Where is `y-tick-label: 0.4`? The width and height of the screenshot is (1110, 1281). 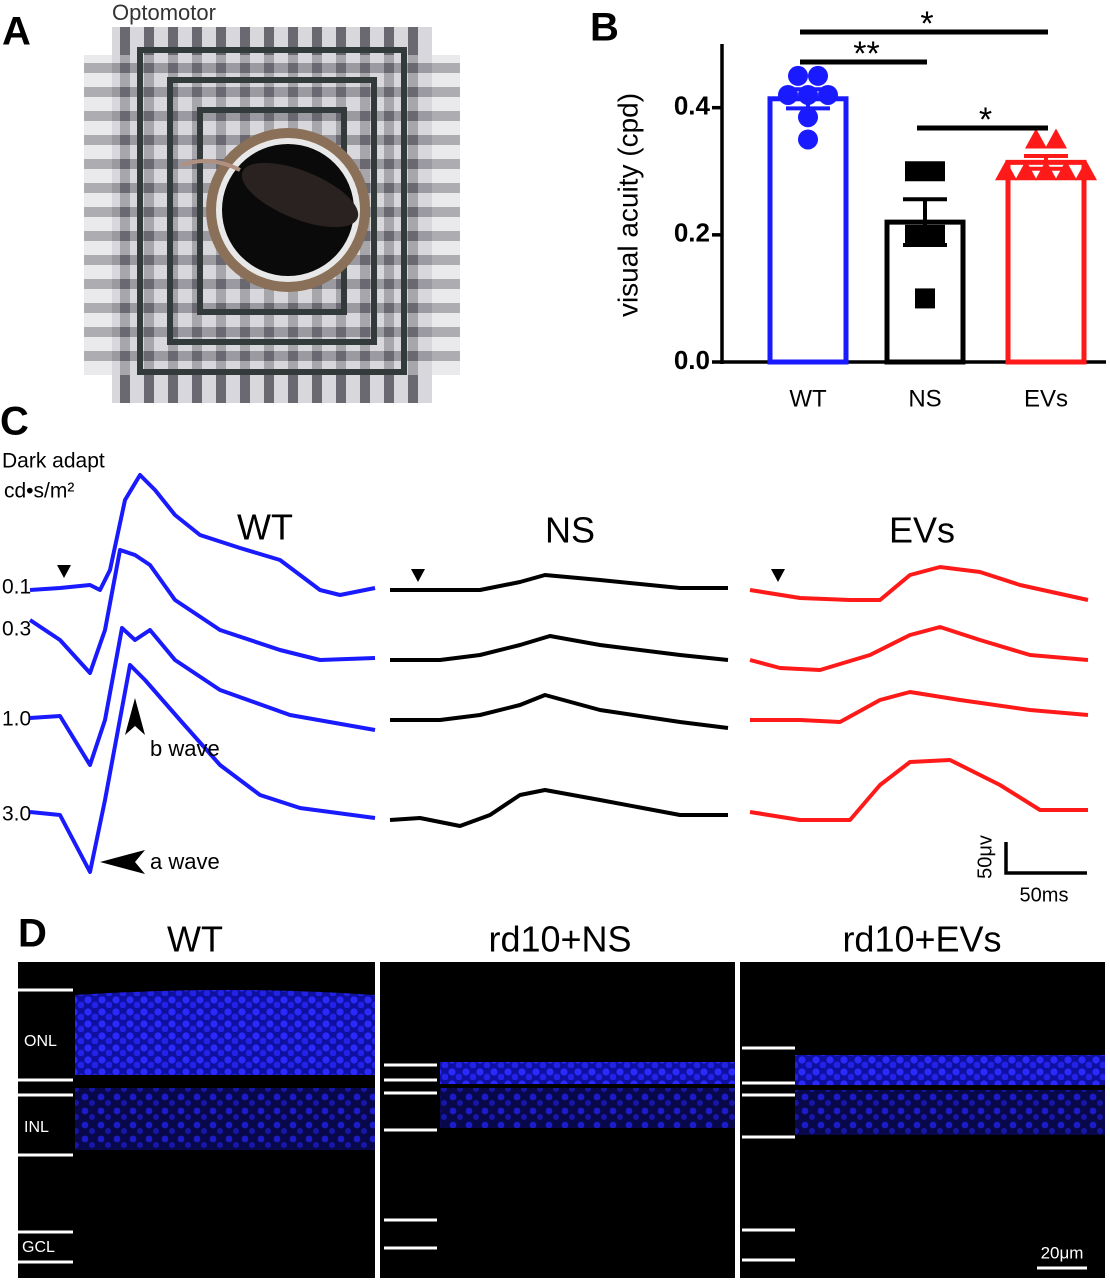
y-tick-label: 0.4 is located at coordinates (692, 106).